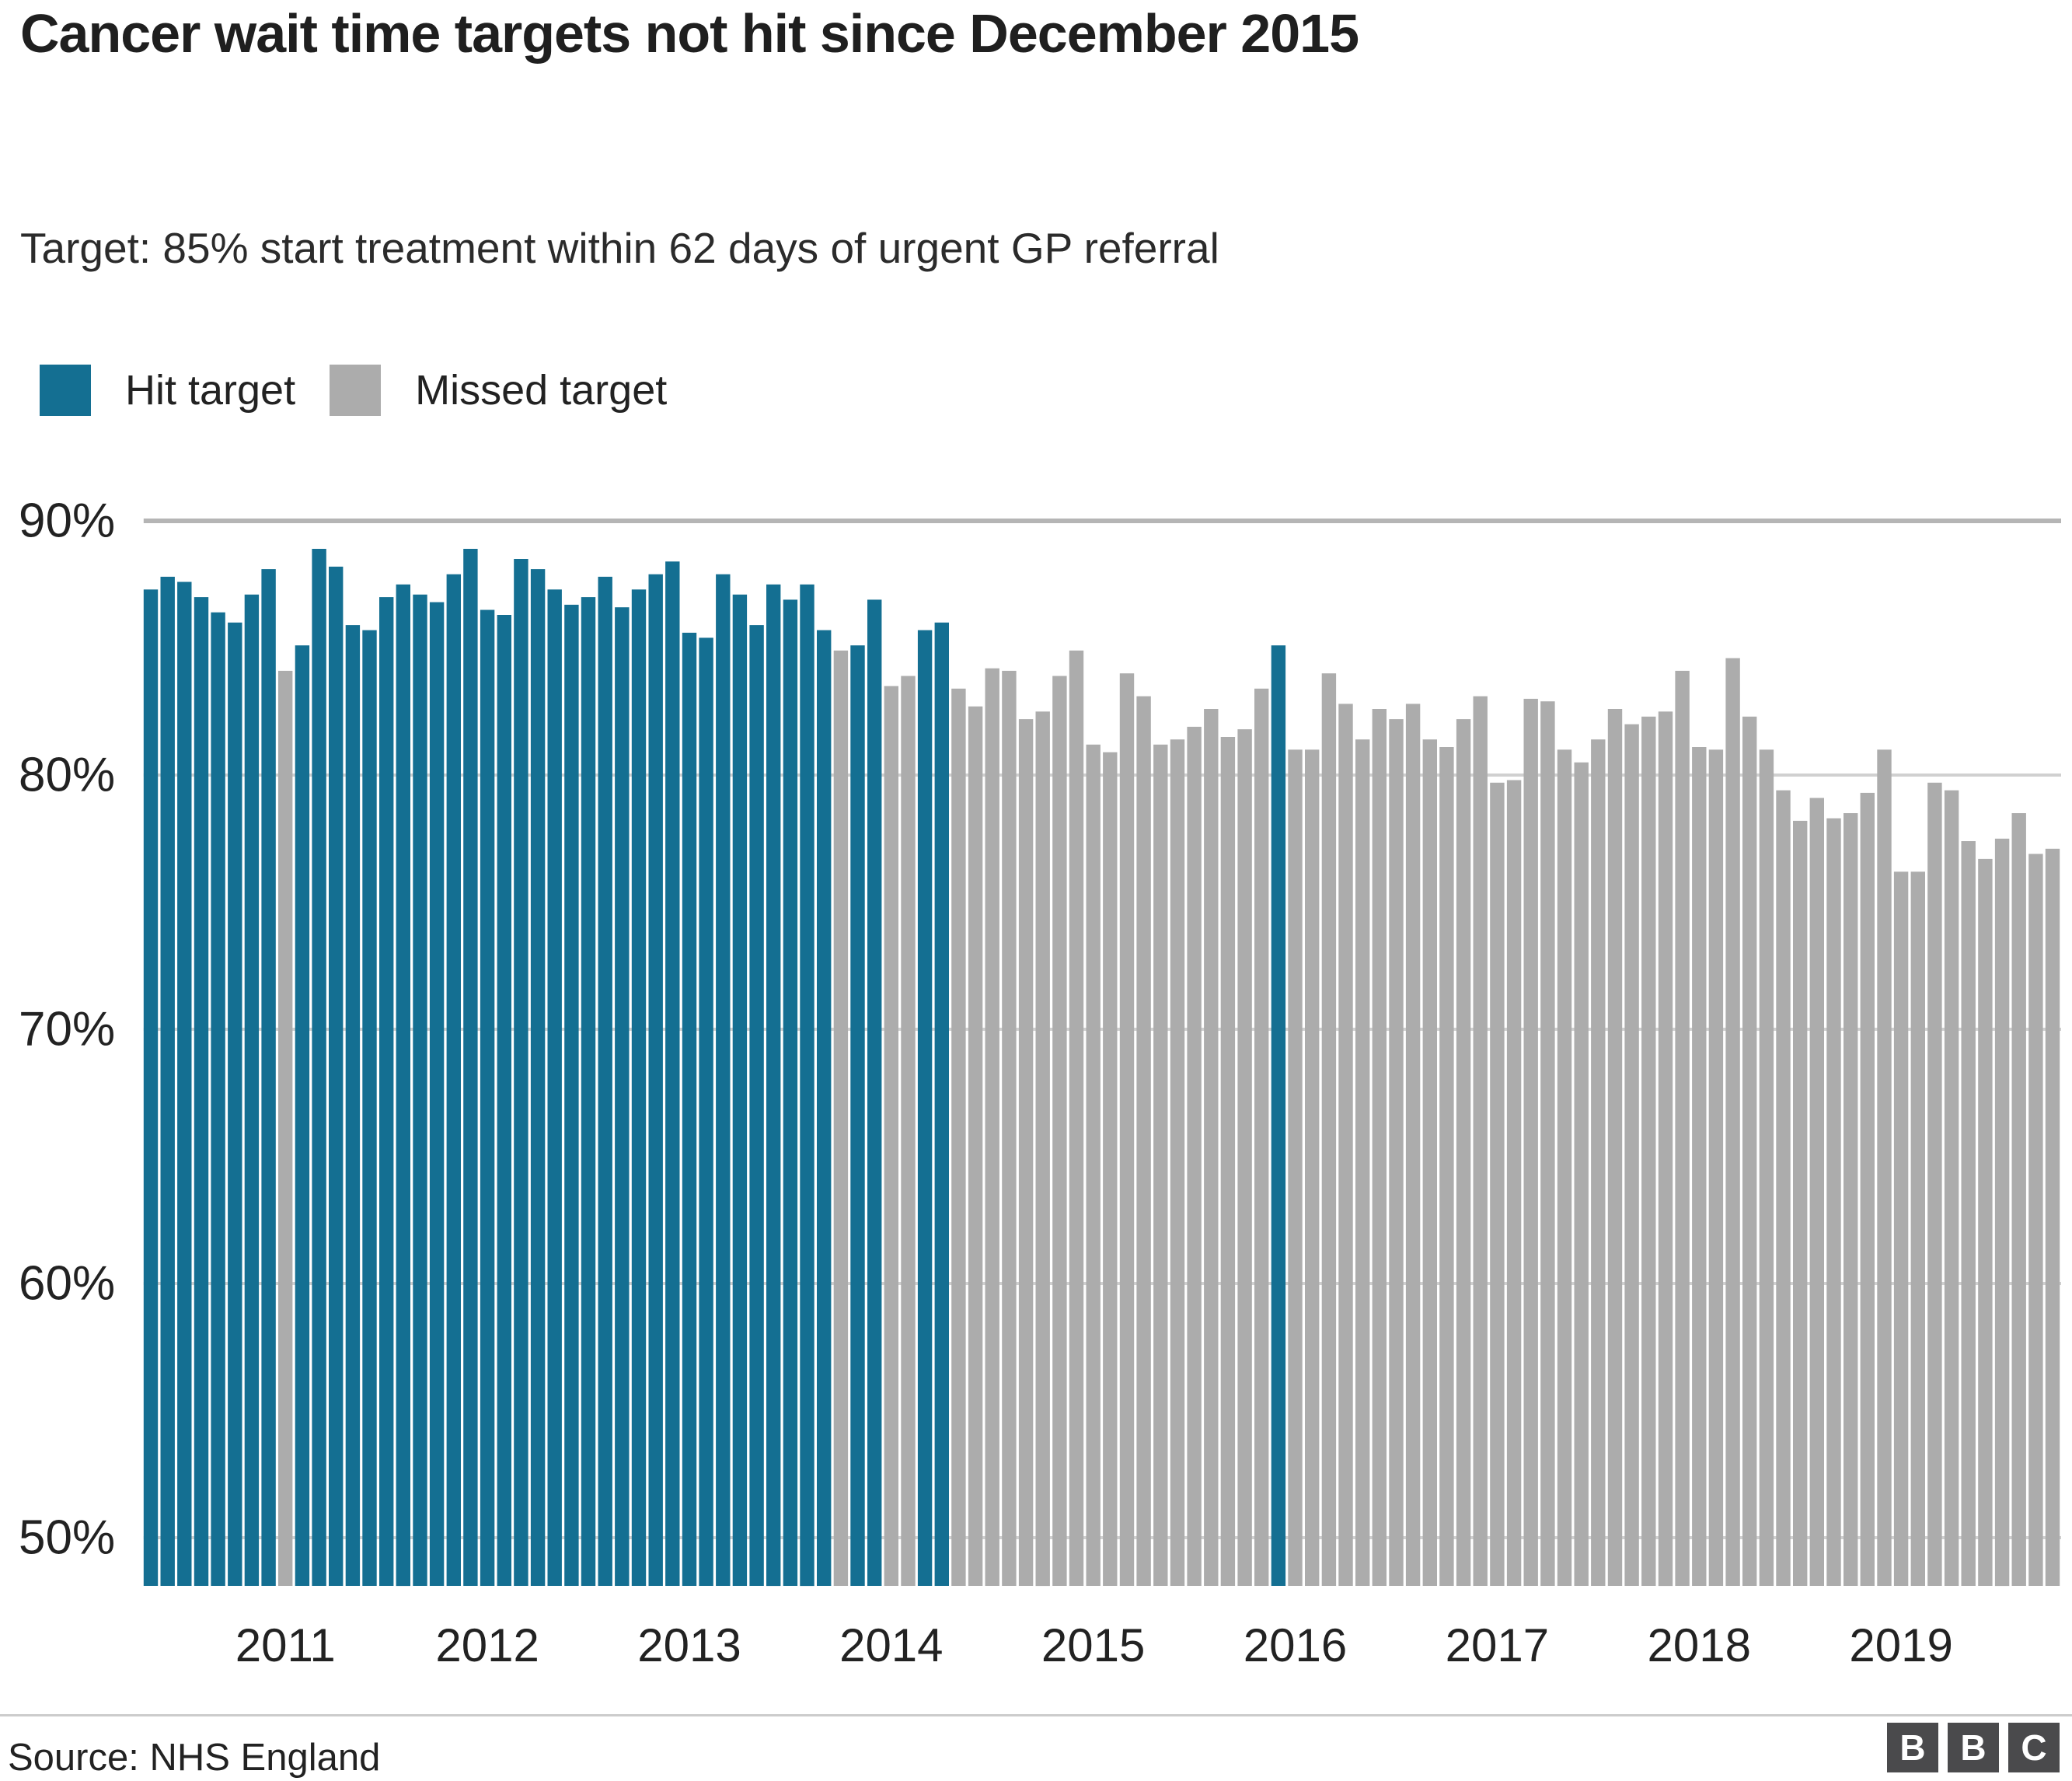 This screenshot has width=2072, height=1781. What do you see at coordinates (1901, 1645) in the screenshot?
I see `x-year-label-2019: 2019` at bounding box center [1901, 1645].